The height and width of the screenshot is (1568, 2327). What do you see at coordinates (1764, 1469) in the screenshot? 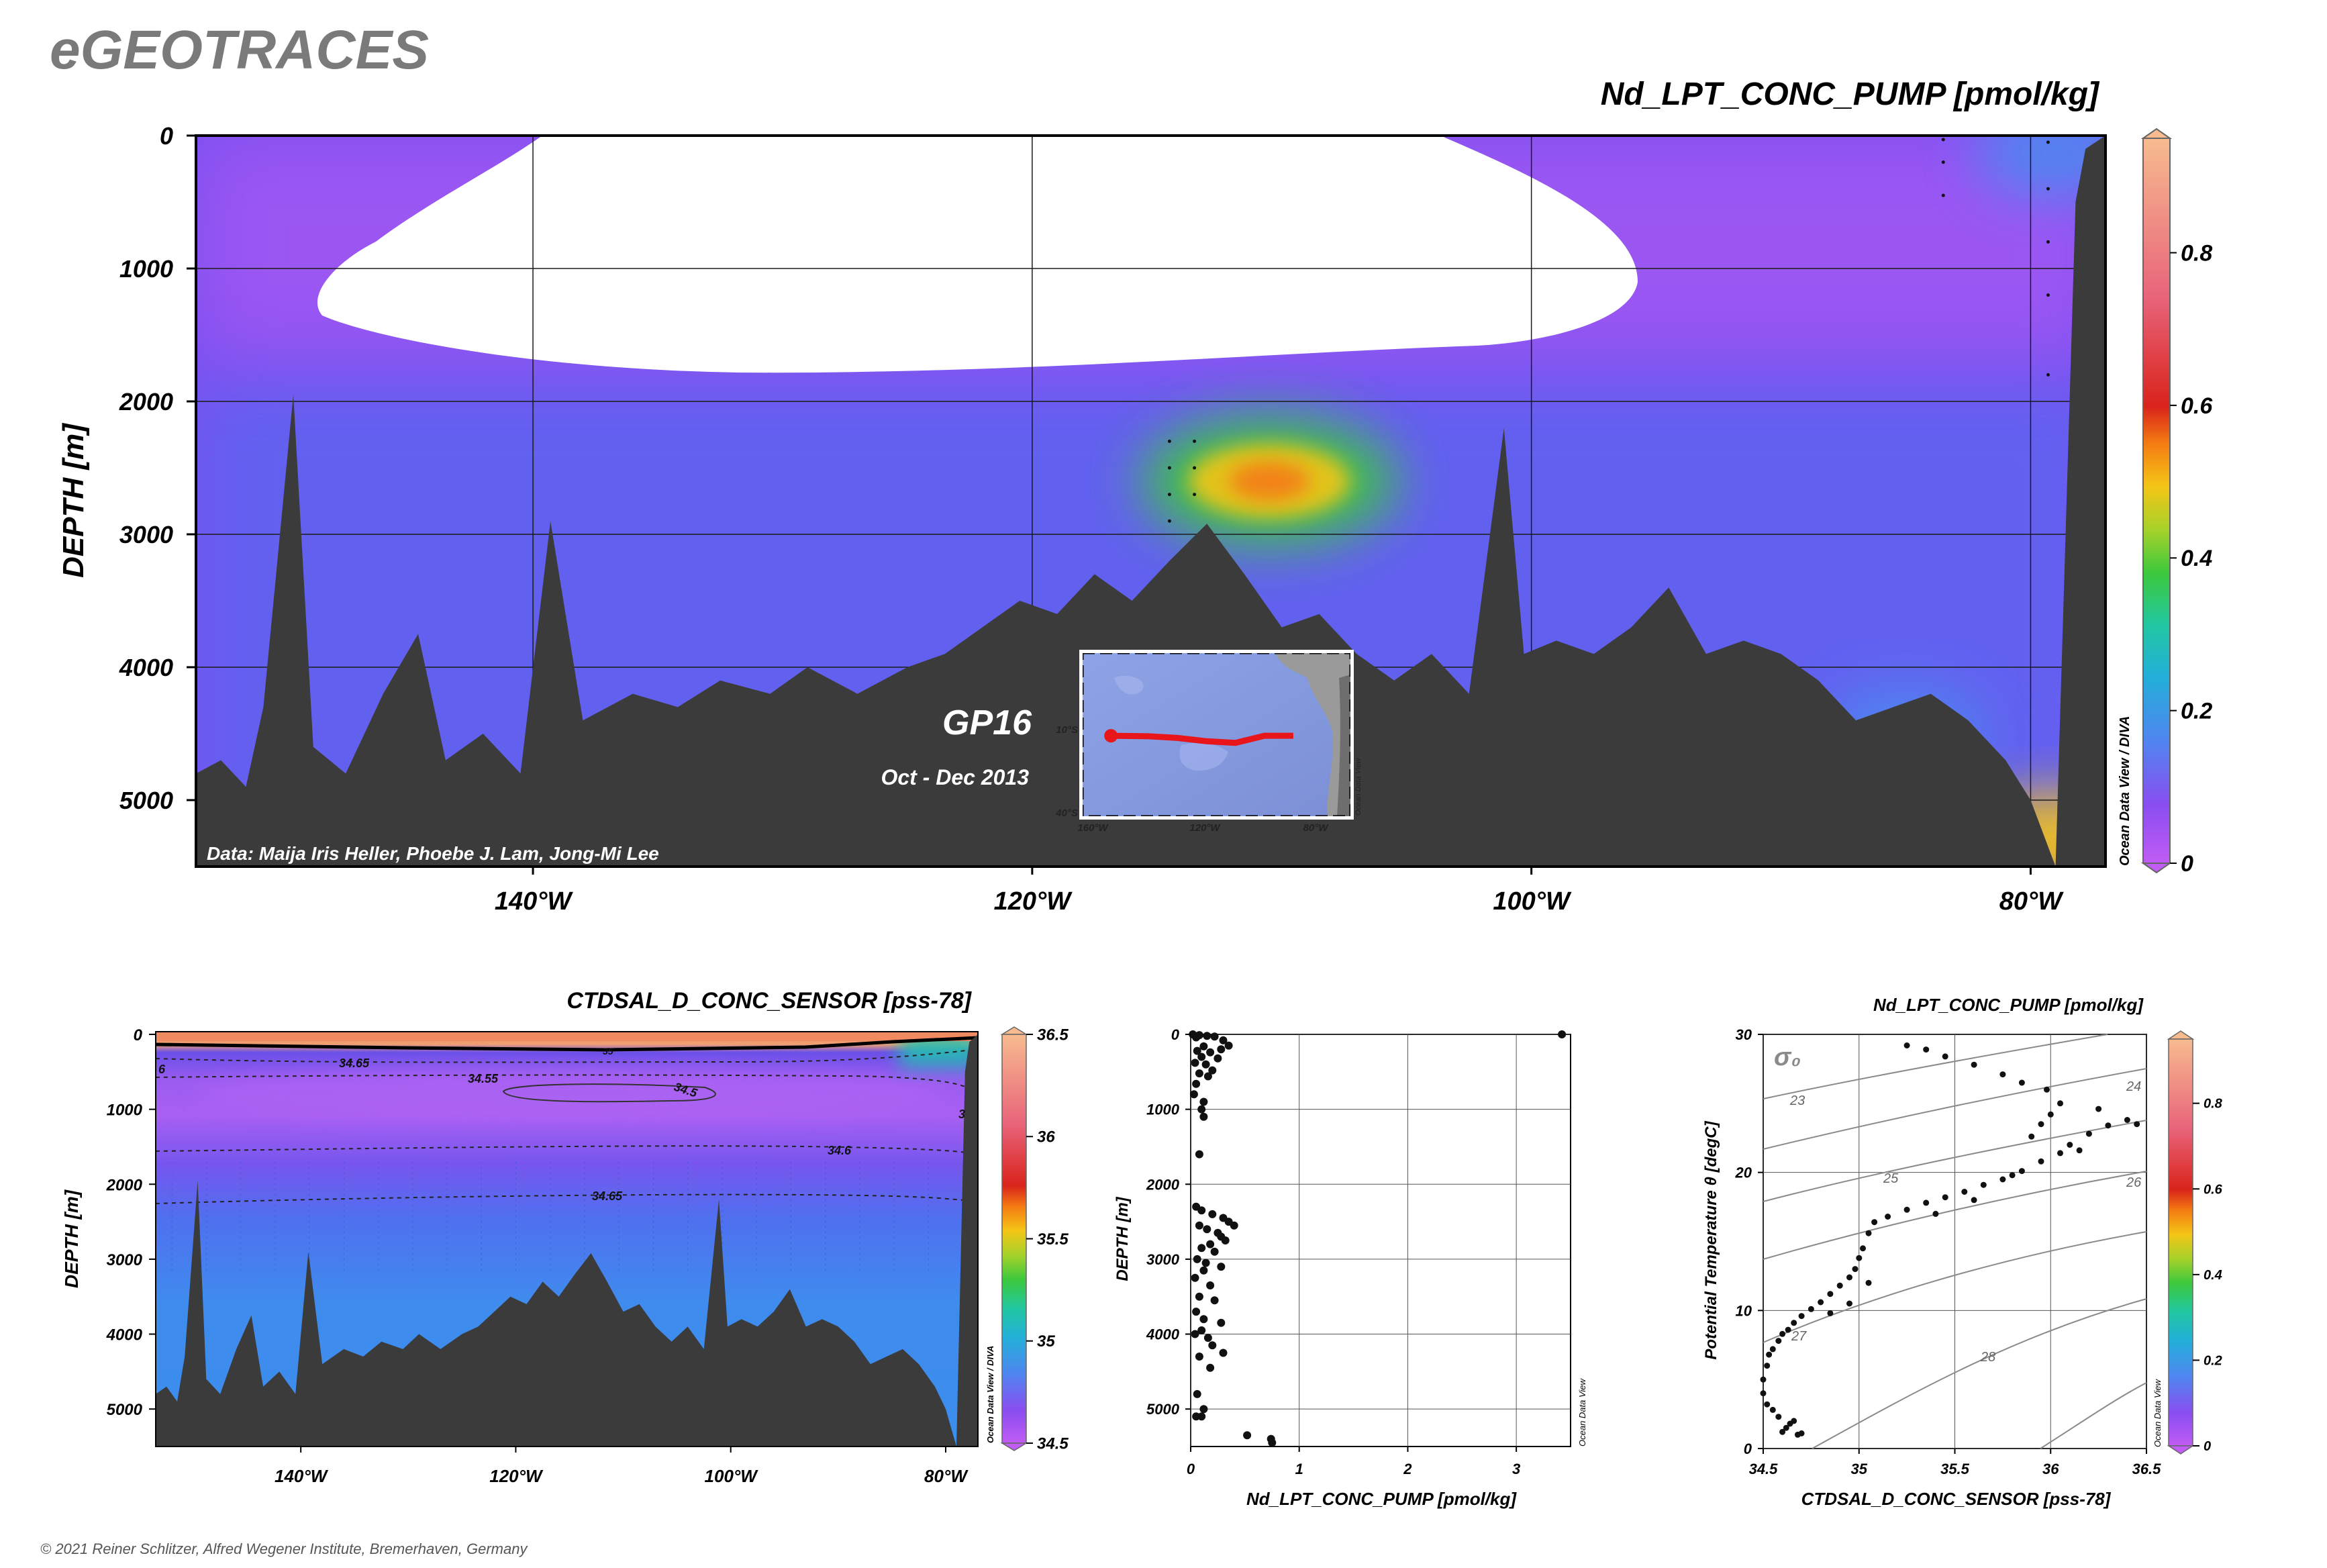
I see `x-tick-label: 34.5` at bounding box center [1764, 1469].